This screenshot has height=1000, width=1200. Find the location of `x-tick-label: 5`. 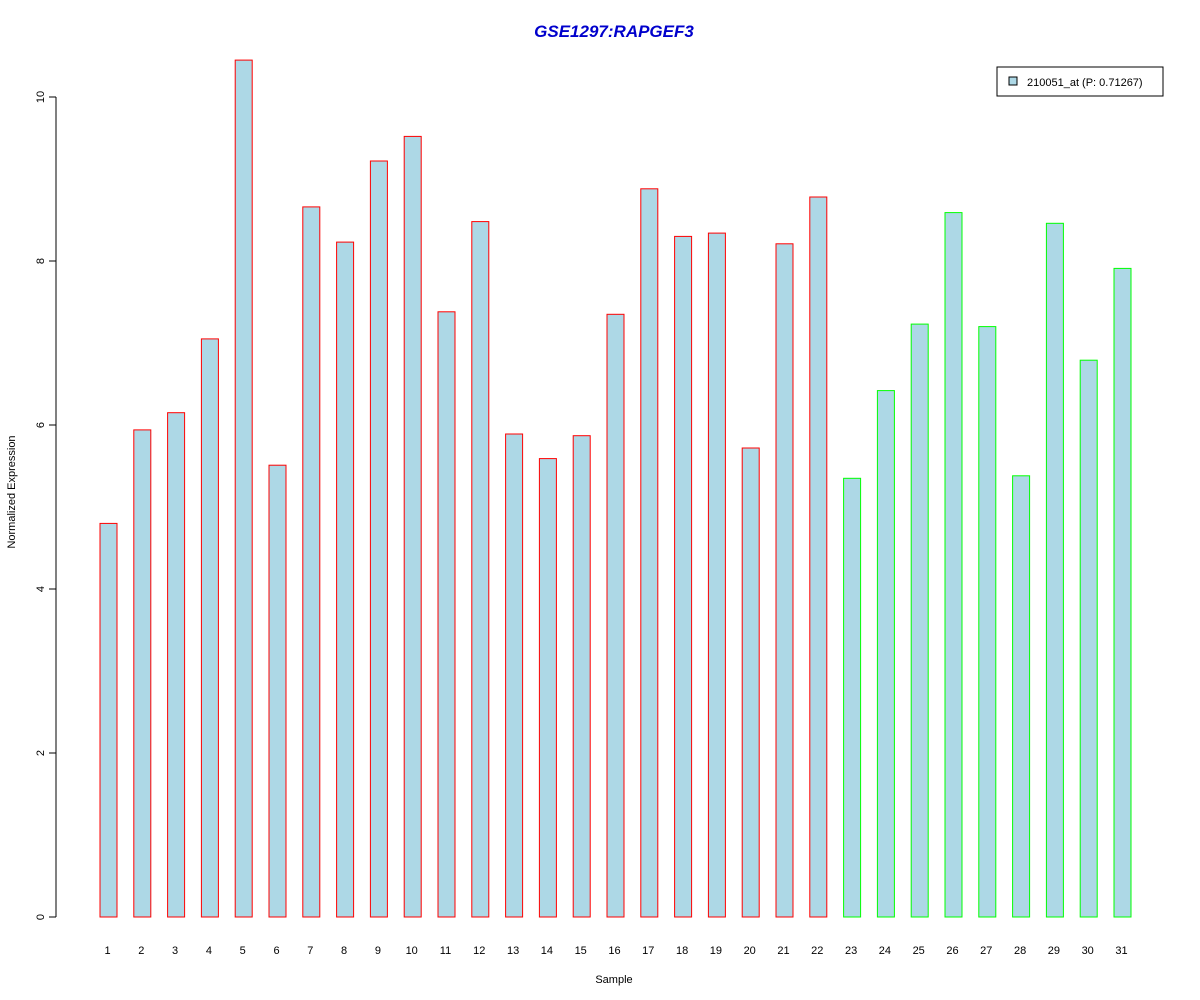

x-tick-label: 5 is located at coordinates (243, 951).